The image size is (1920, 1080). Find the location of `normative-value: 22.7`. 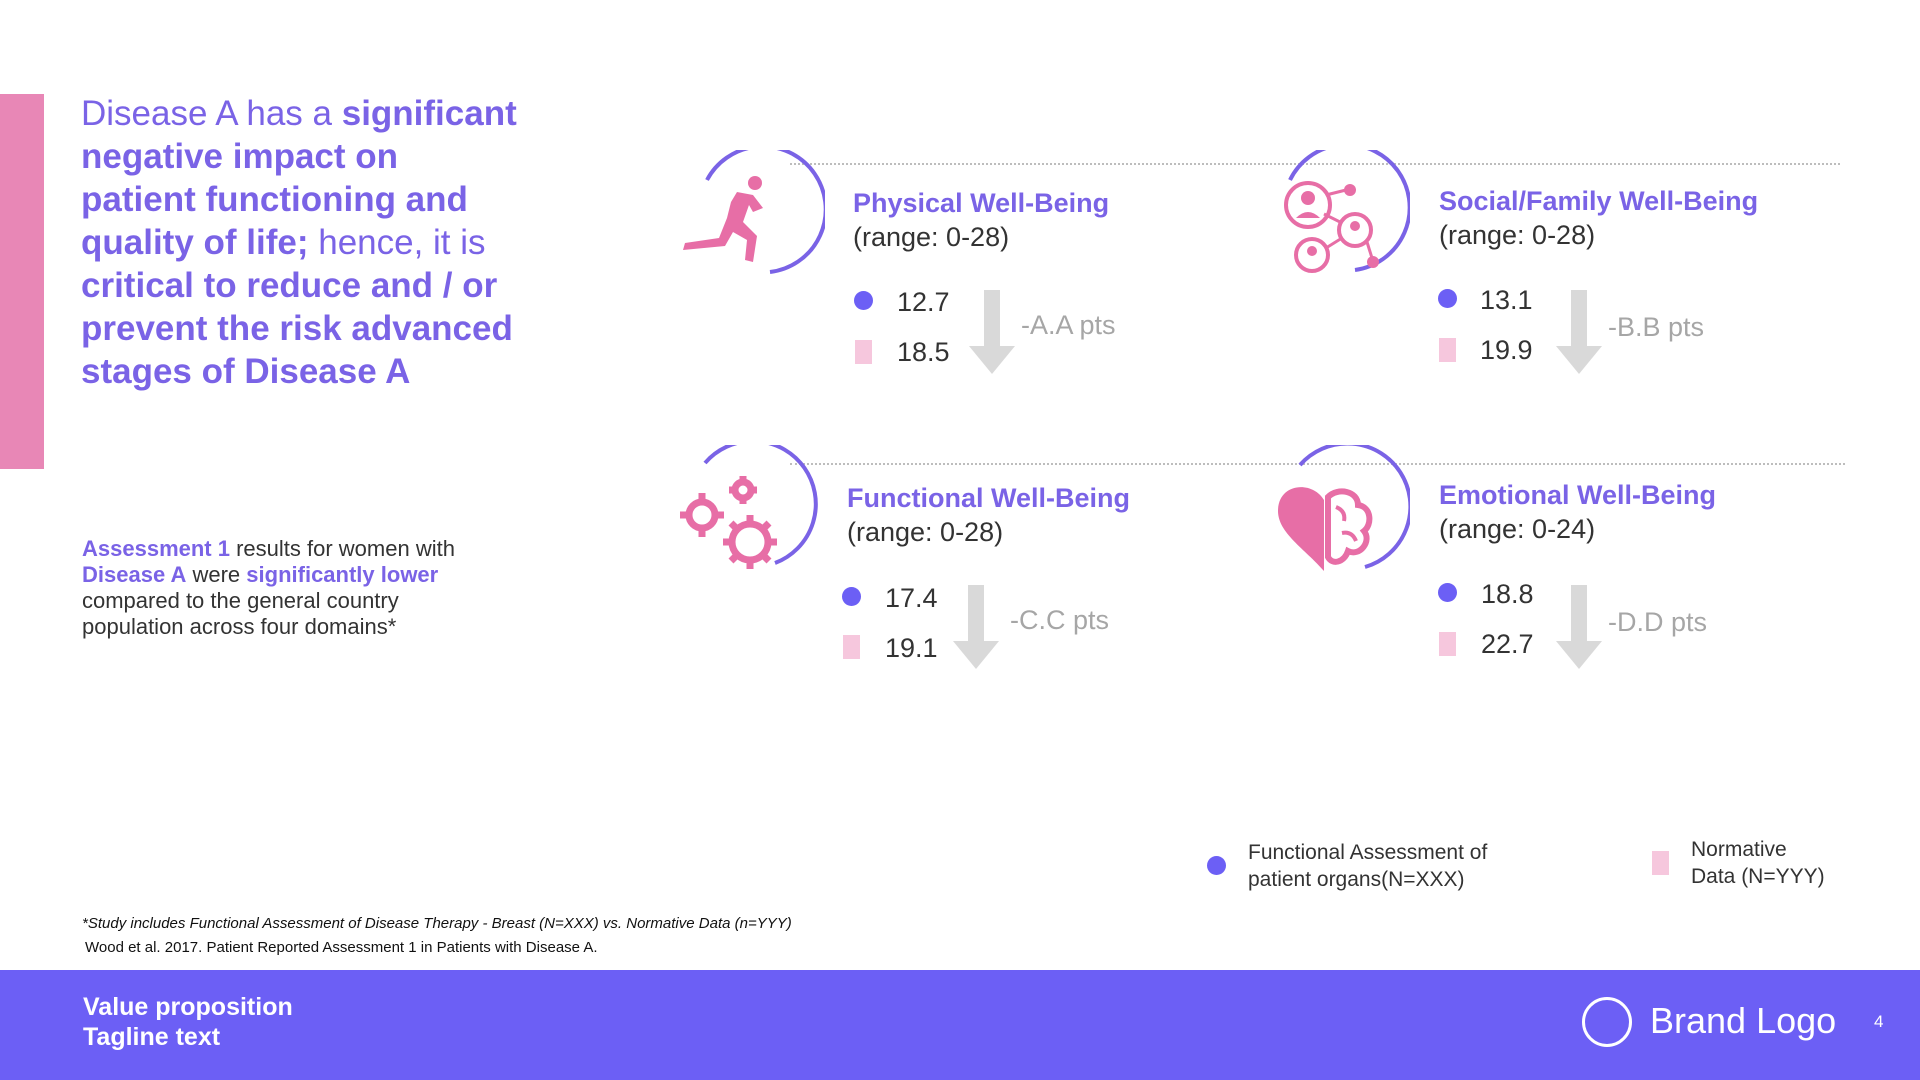

normative-value: 22.7 is located at coordinates (1507, 644).